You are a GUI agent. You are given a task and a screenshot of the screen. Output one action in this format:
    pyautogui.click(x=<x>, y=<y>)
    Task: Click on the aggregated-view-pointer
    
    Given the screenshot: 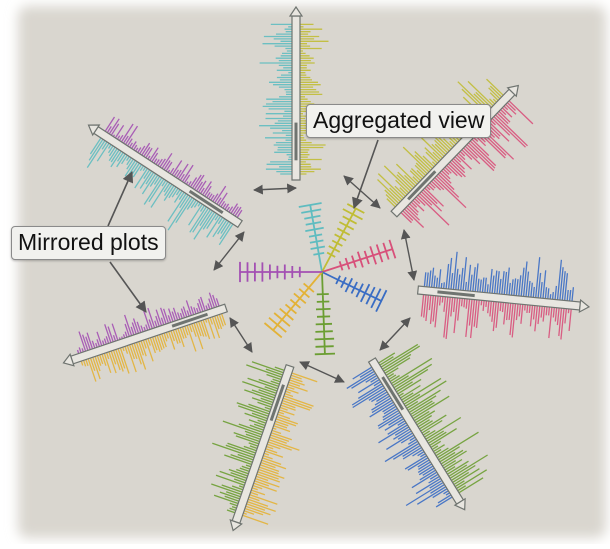 What is the action you would take?
    pyautogui.click(x=365, y=174)
    